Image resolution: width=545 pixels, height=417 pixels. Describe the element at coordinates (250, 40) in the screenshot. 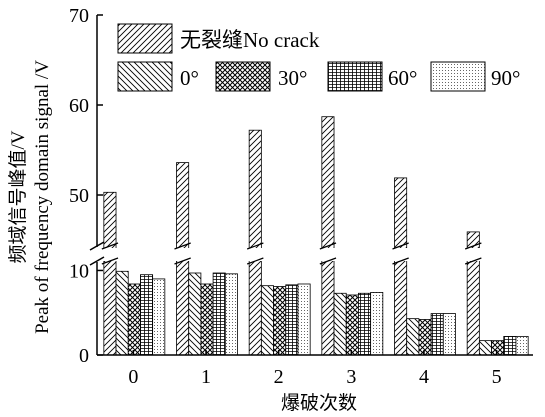

I see `legend-label-no-crack: 无裂缝No crack` at that location.